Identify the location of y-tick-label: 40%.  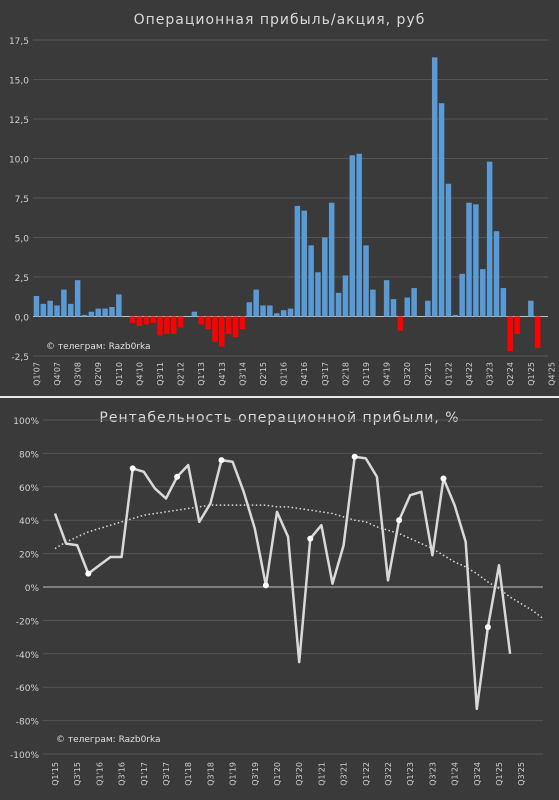
(29, 522).